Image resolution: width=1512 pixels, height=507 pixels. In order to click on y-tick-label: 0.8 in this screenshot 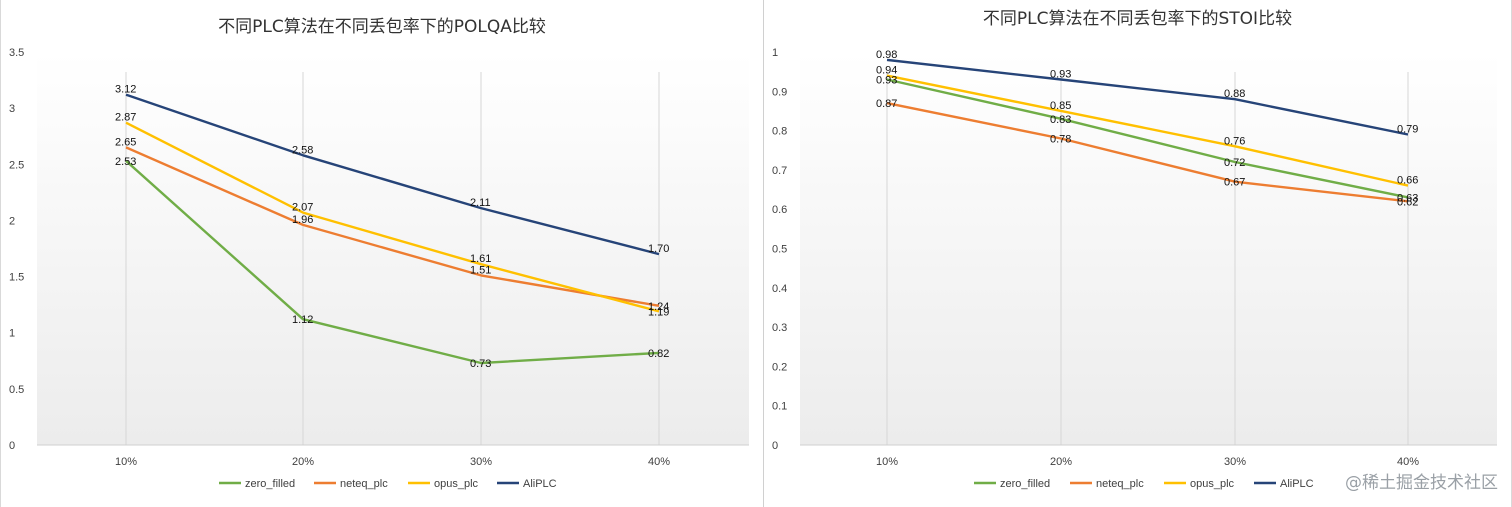, I will do `click(779, 132)`.